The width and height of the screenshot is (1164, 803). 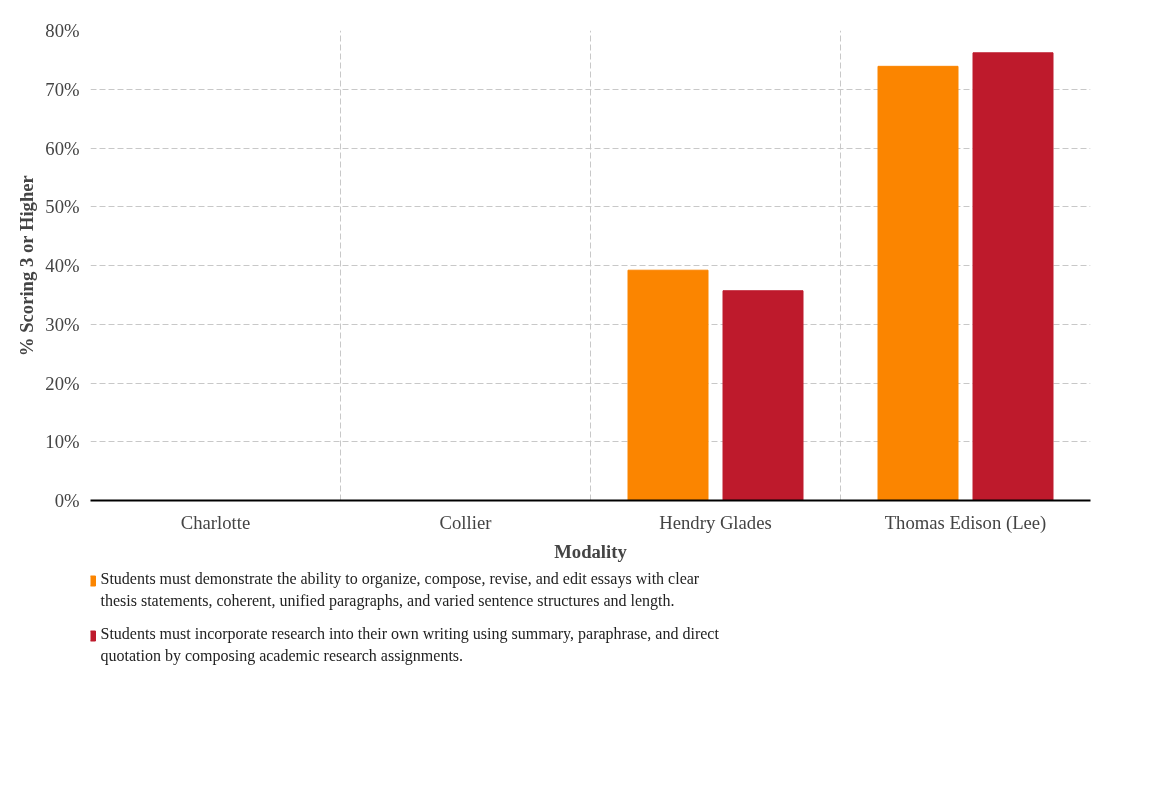 I want to click on x-tick-label: Collier, so click(x=466, y=522).